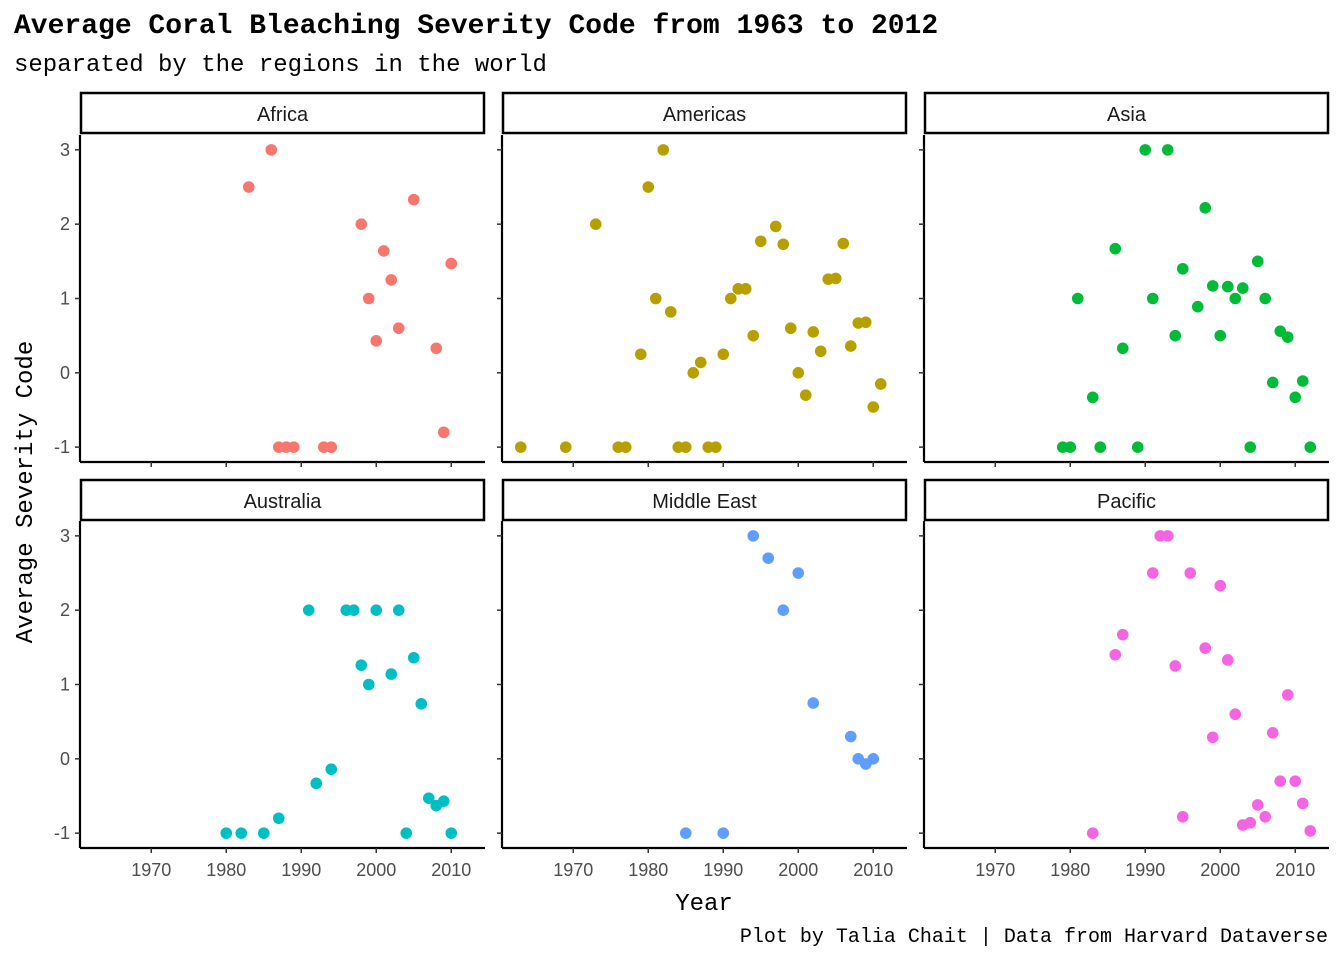  What do you see at coordinates (283, 502) in the screenshot?
I see `facet-strip-label: Australia` at bounding box center [283, 502].